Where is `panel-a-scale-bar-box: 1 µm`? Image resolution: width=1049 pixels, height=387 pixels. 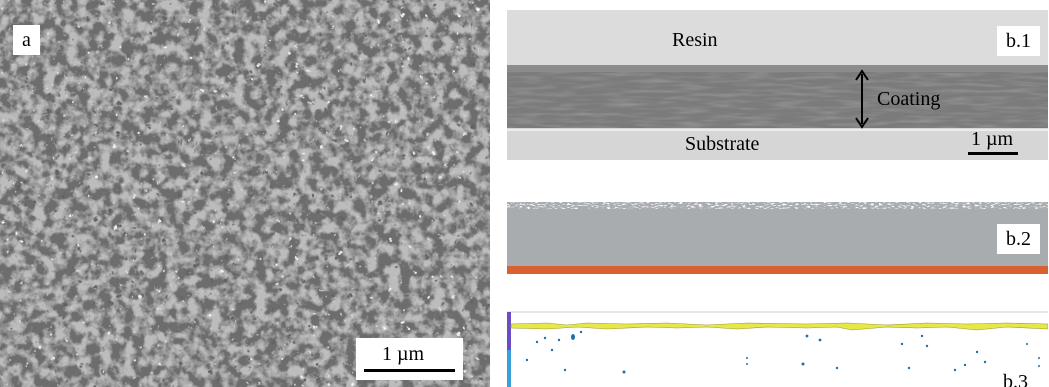 panel-a-scale-bar-box: 1 µm is located at coordinates (409, 359).